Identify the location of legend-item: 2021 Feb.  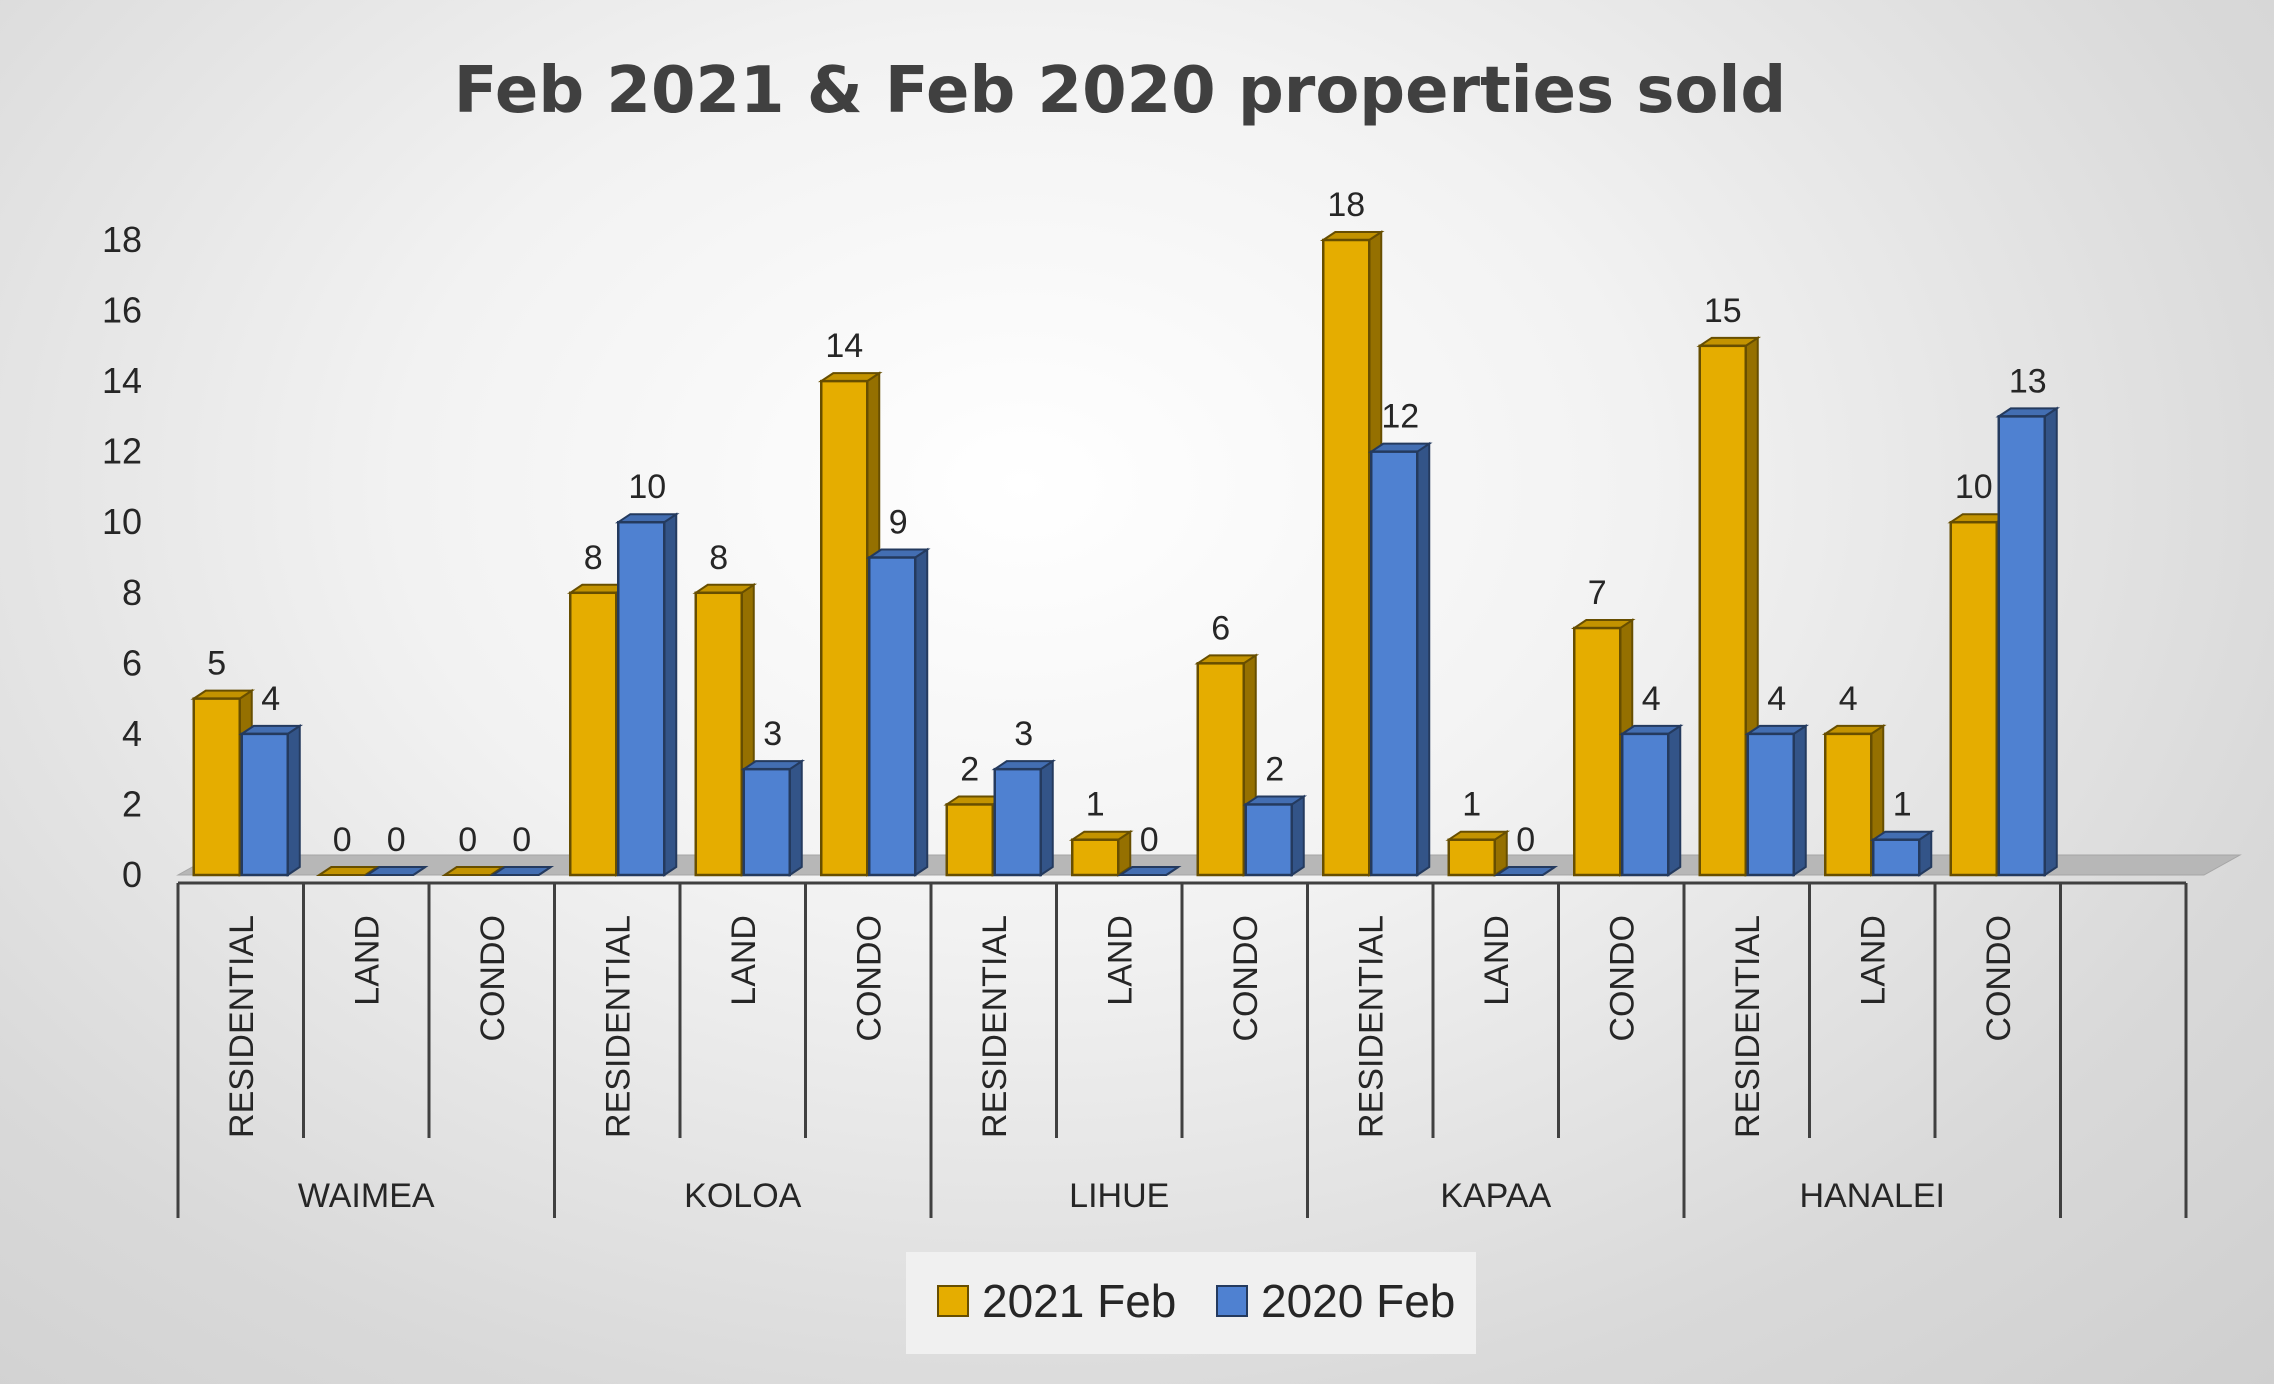
(1056, 1301).